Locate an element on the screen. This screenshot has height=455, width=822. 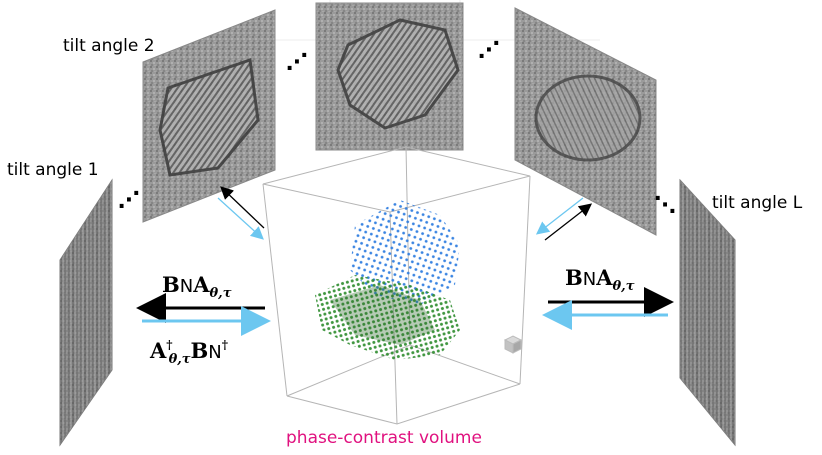
label-tilt-angle-1: tilt angle 1 is located at coordinates (53, 170).